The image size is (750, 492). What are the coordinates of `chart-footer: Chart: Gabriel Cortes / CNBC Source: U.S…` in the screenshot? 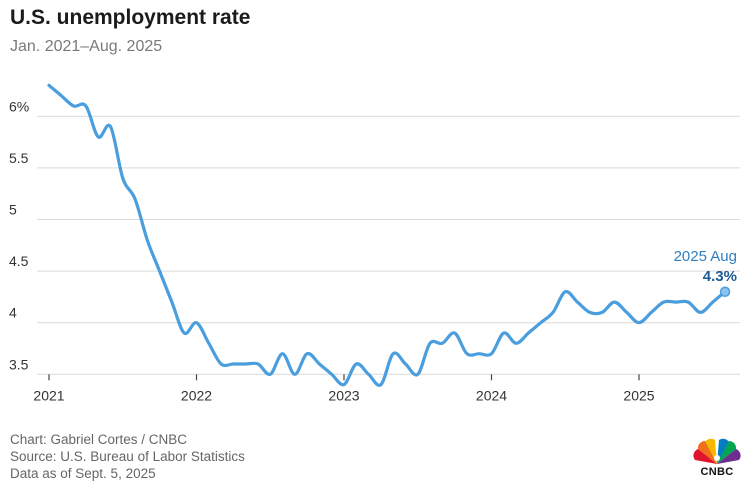 It's located at (127, 456).